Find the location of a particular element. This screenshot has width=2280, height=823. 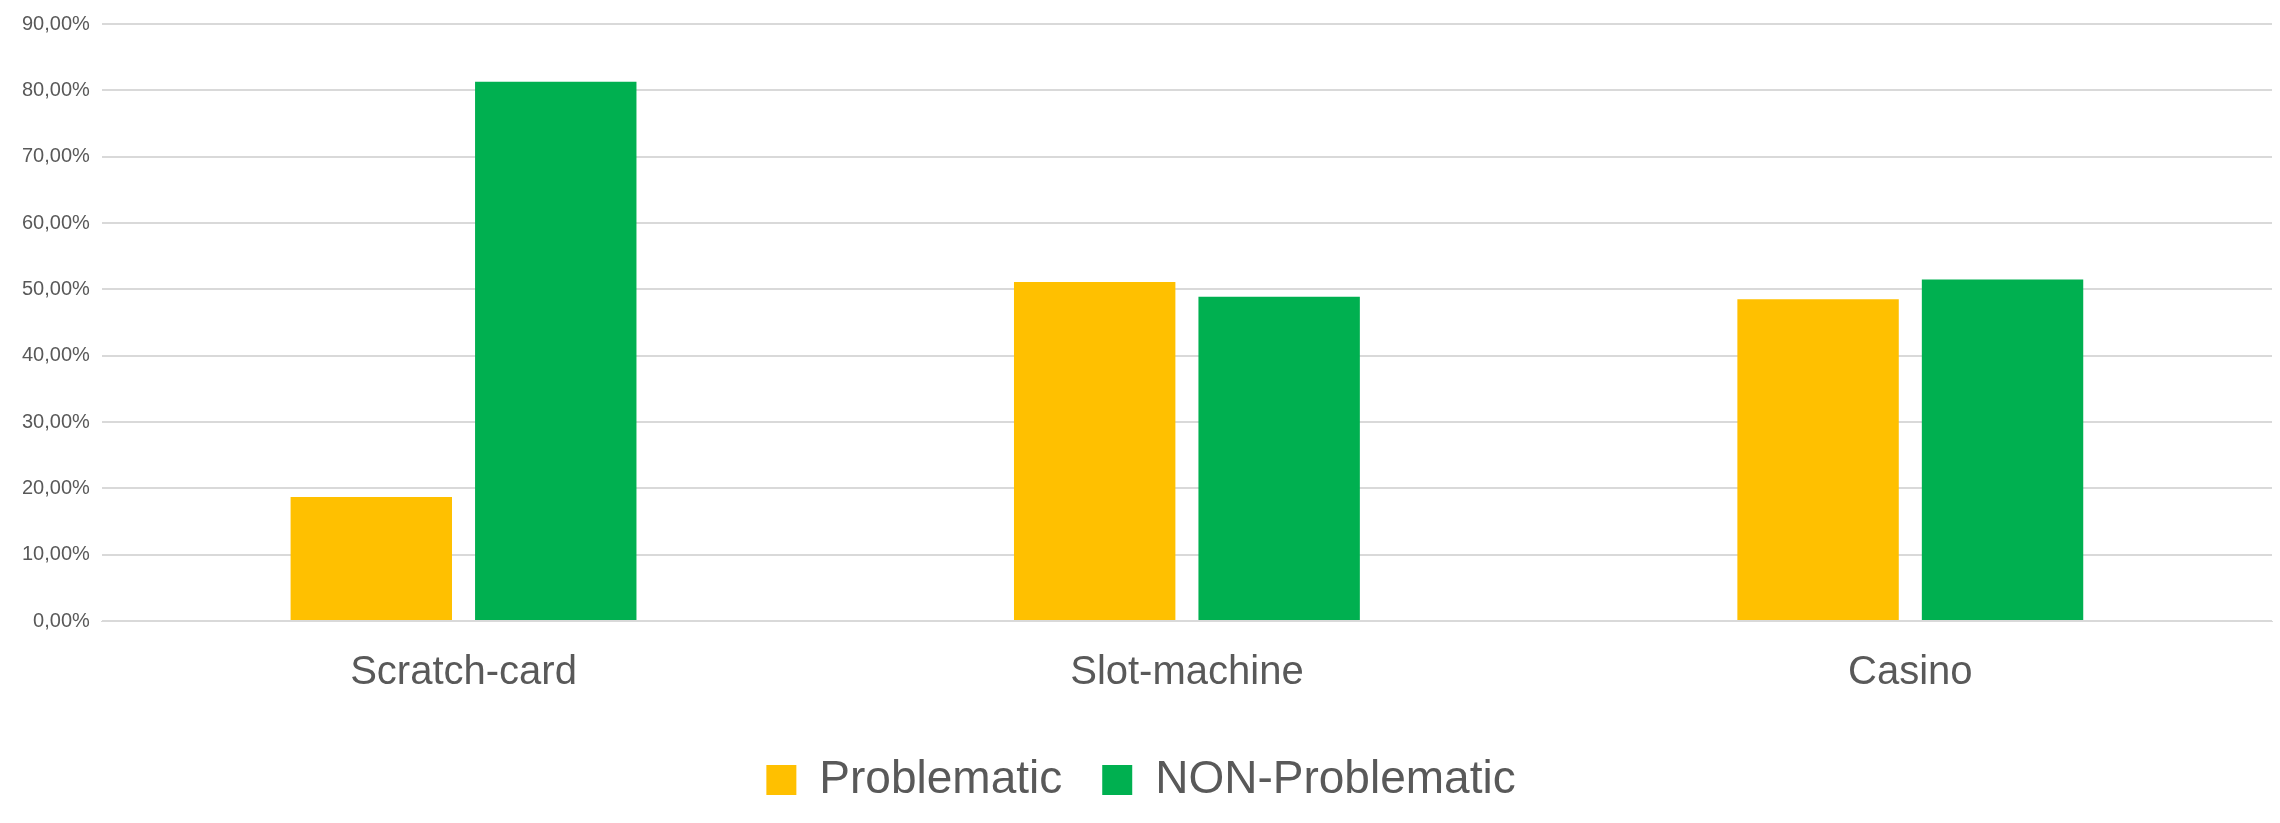

y-tick-label: 10,00% is located at coordinates (56, 553).